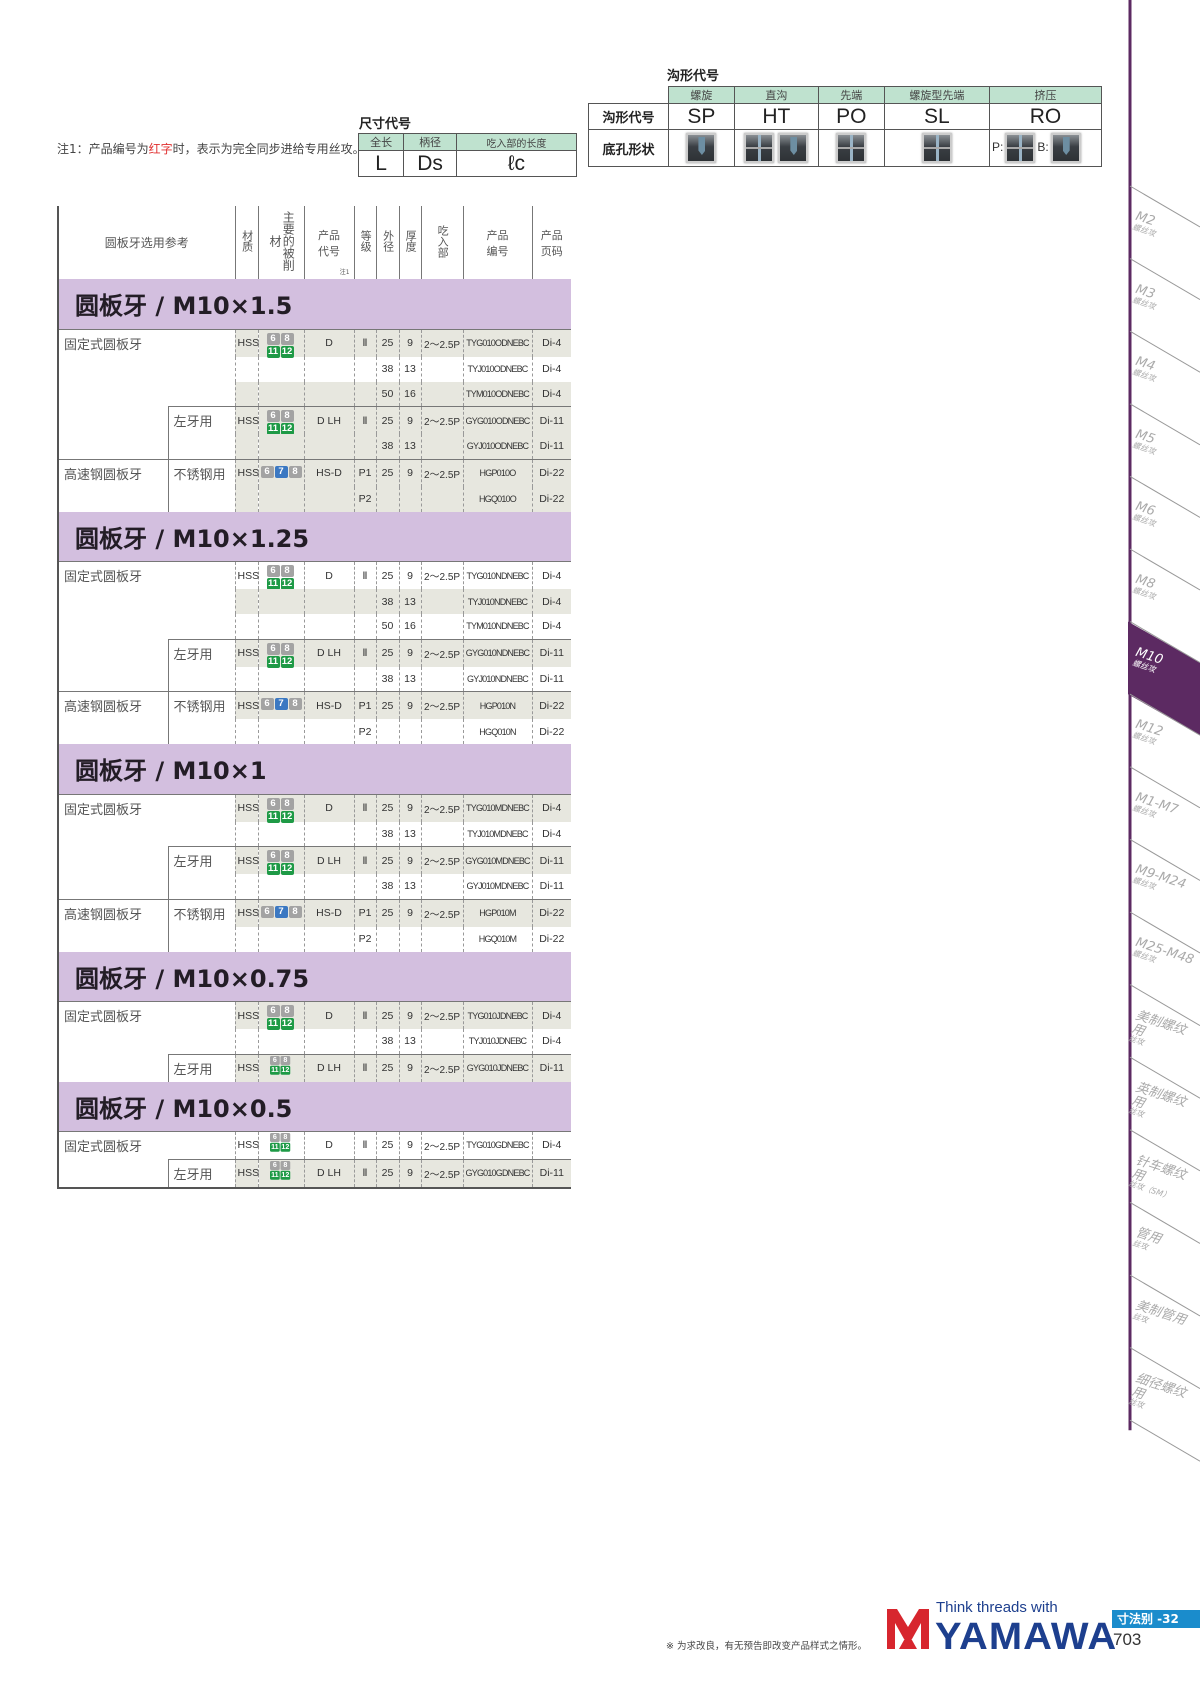 Image resolution: width=1200 pixels, height=1698 pixels. What do you see at coordinates (103, 149) in the screenshot?
I see `note-text: 注1：产品编号为` at bounding box center [103, 149].